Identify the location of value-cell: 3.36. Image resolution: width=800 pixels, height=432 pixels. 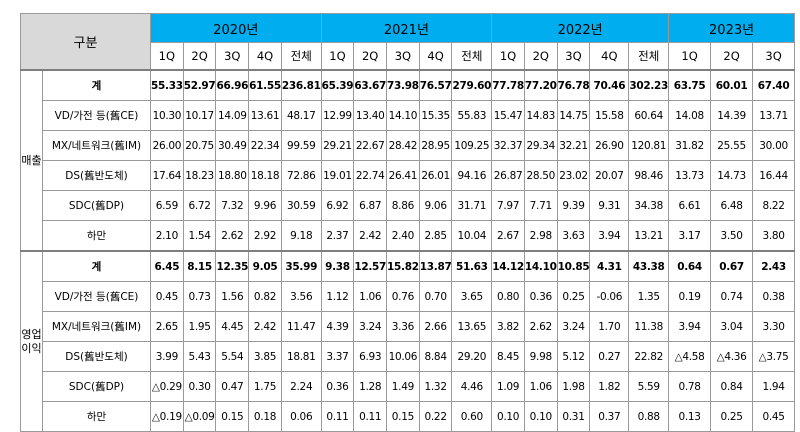
(403, 326).